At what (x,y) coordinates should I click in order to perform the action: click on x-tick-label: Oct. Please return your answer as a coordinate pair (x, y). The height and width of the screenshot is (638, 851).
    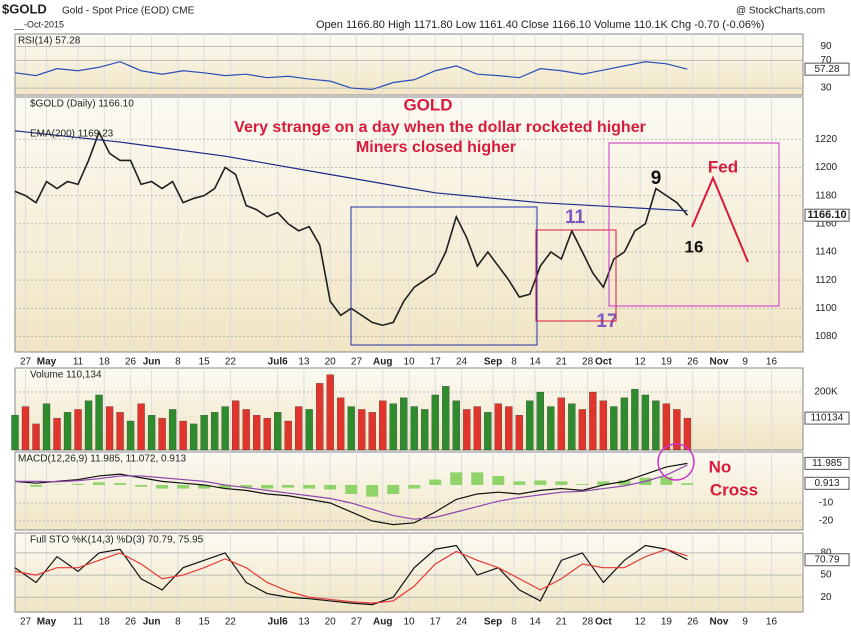
    Looking at the image, I should click on (603, 622).